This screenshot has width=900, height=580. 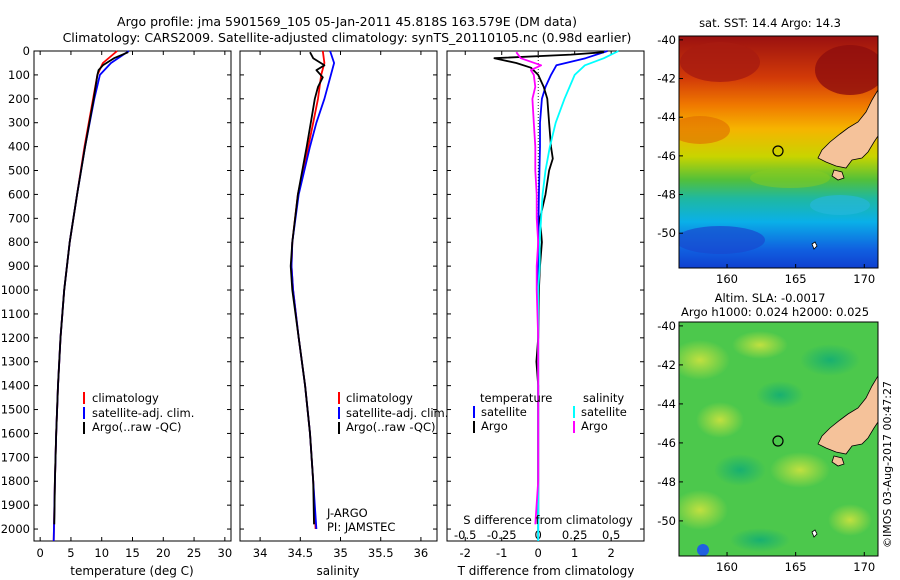 I want to click on x-tick-label: 25, so click(x=194, y=553).